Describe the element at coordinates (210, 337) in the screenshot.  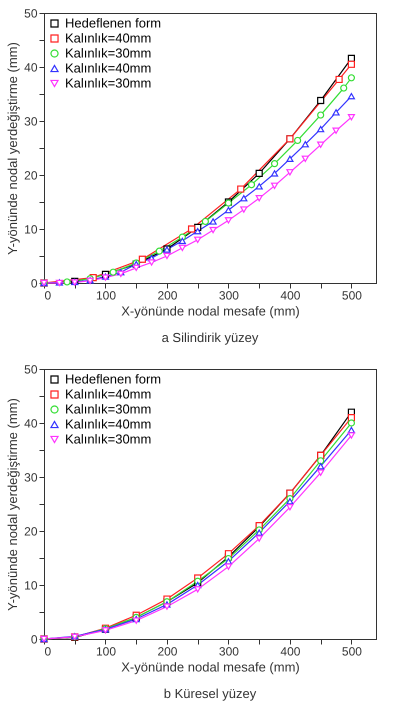
I see `text: a Silindirik yüzey` at that location.